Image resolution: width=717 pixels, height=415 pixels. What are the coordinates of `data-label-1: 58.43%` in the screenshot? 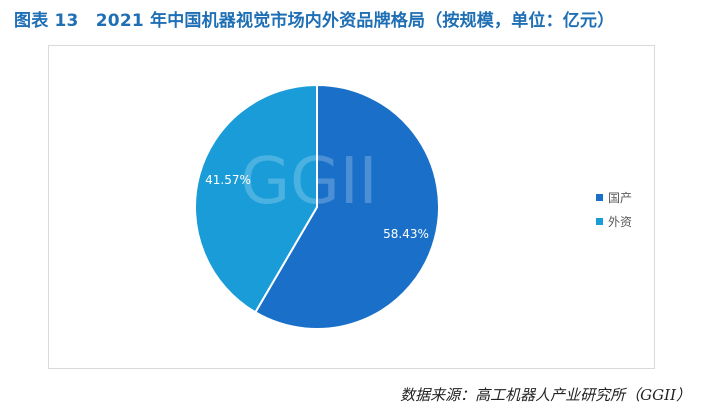 It's located at (406, 234).